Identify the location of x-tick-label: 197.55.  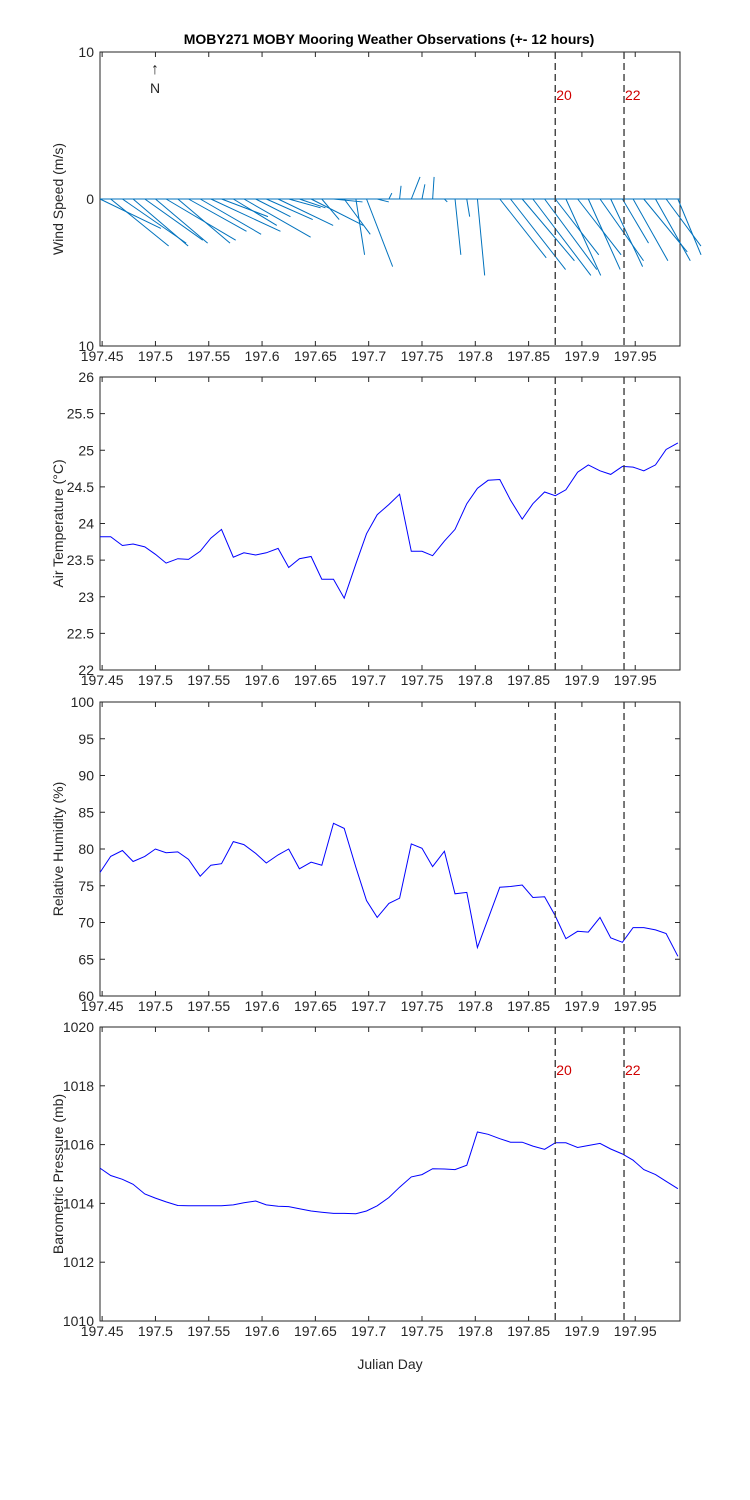
(208, 1006).